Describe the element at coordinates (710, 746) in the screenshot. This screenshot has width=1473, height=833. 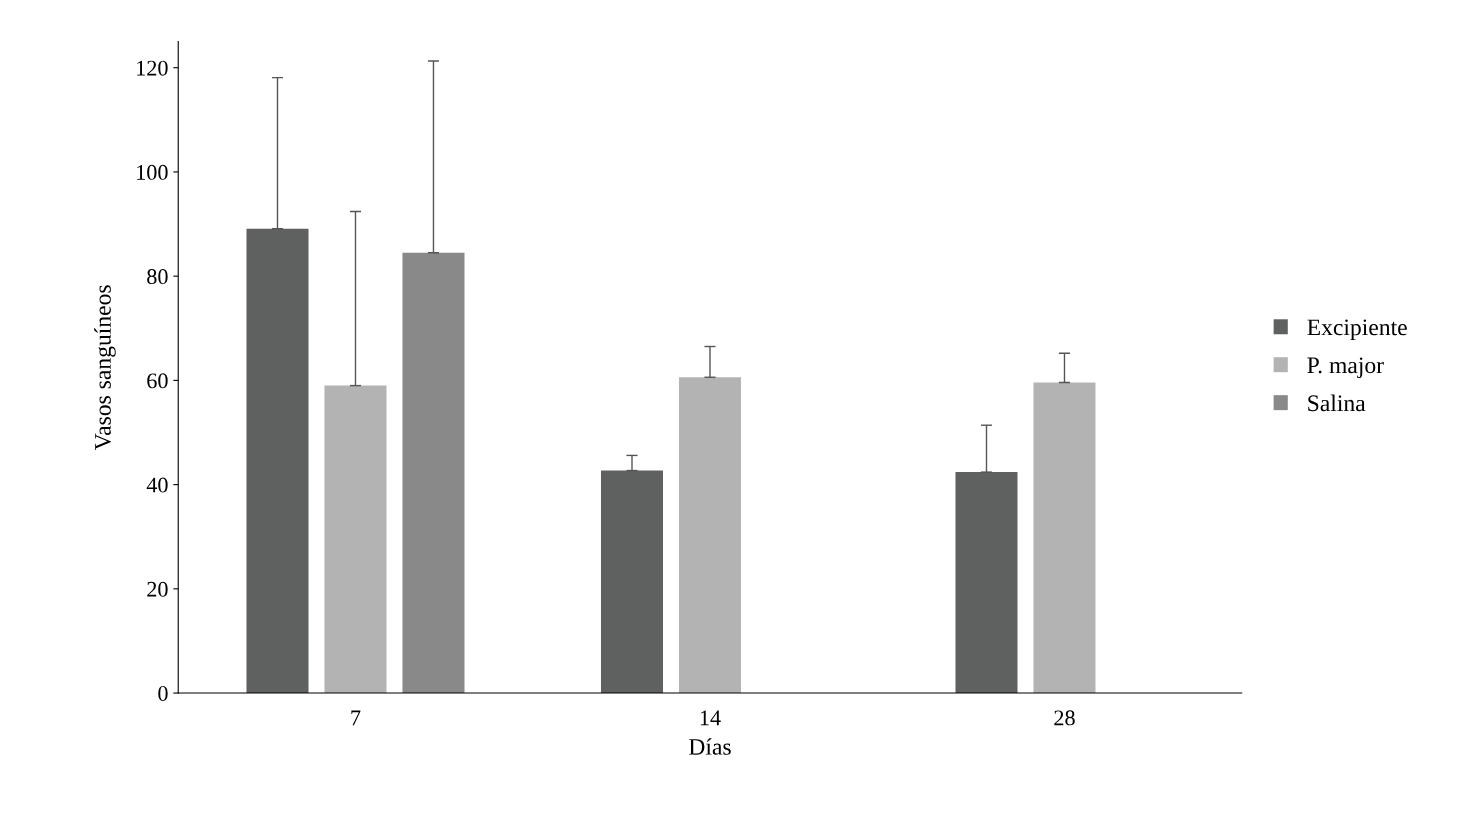
I see `x-axis-title: Días` at that location.